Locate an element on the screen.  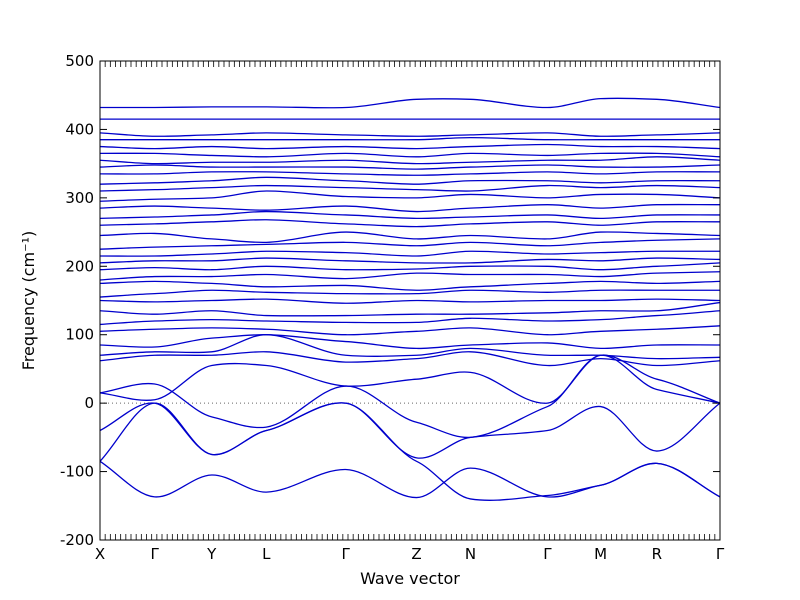
x-tick-label: N is located at coordinates (470, 554).